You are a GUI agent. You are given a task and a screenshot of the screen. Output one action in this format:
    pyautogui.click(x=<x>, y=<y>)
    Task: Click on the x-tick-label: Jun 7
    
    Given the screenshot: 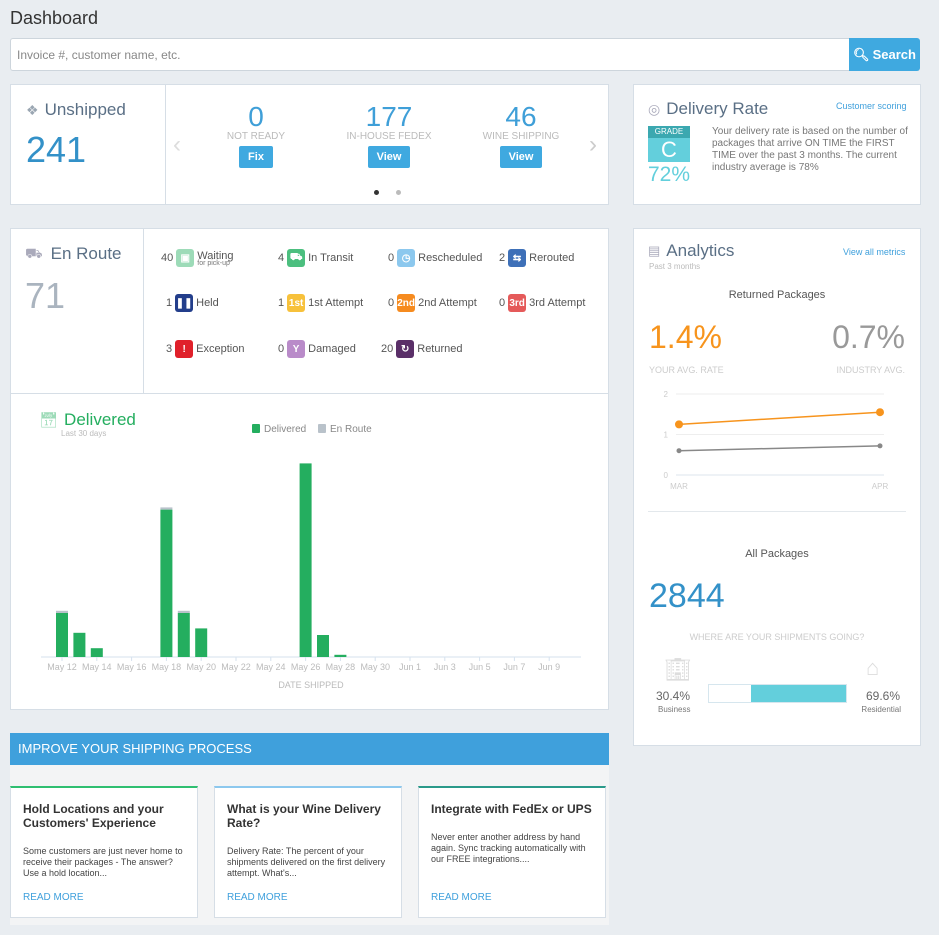 What is the action you would take?
    pyautogui.click(x=514, y=667)
    